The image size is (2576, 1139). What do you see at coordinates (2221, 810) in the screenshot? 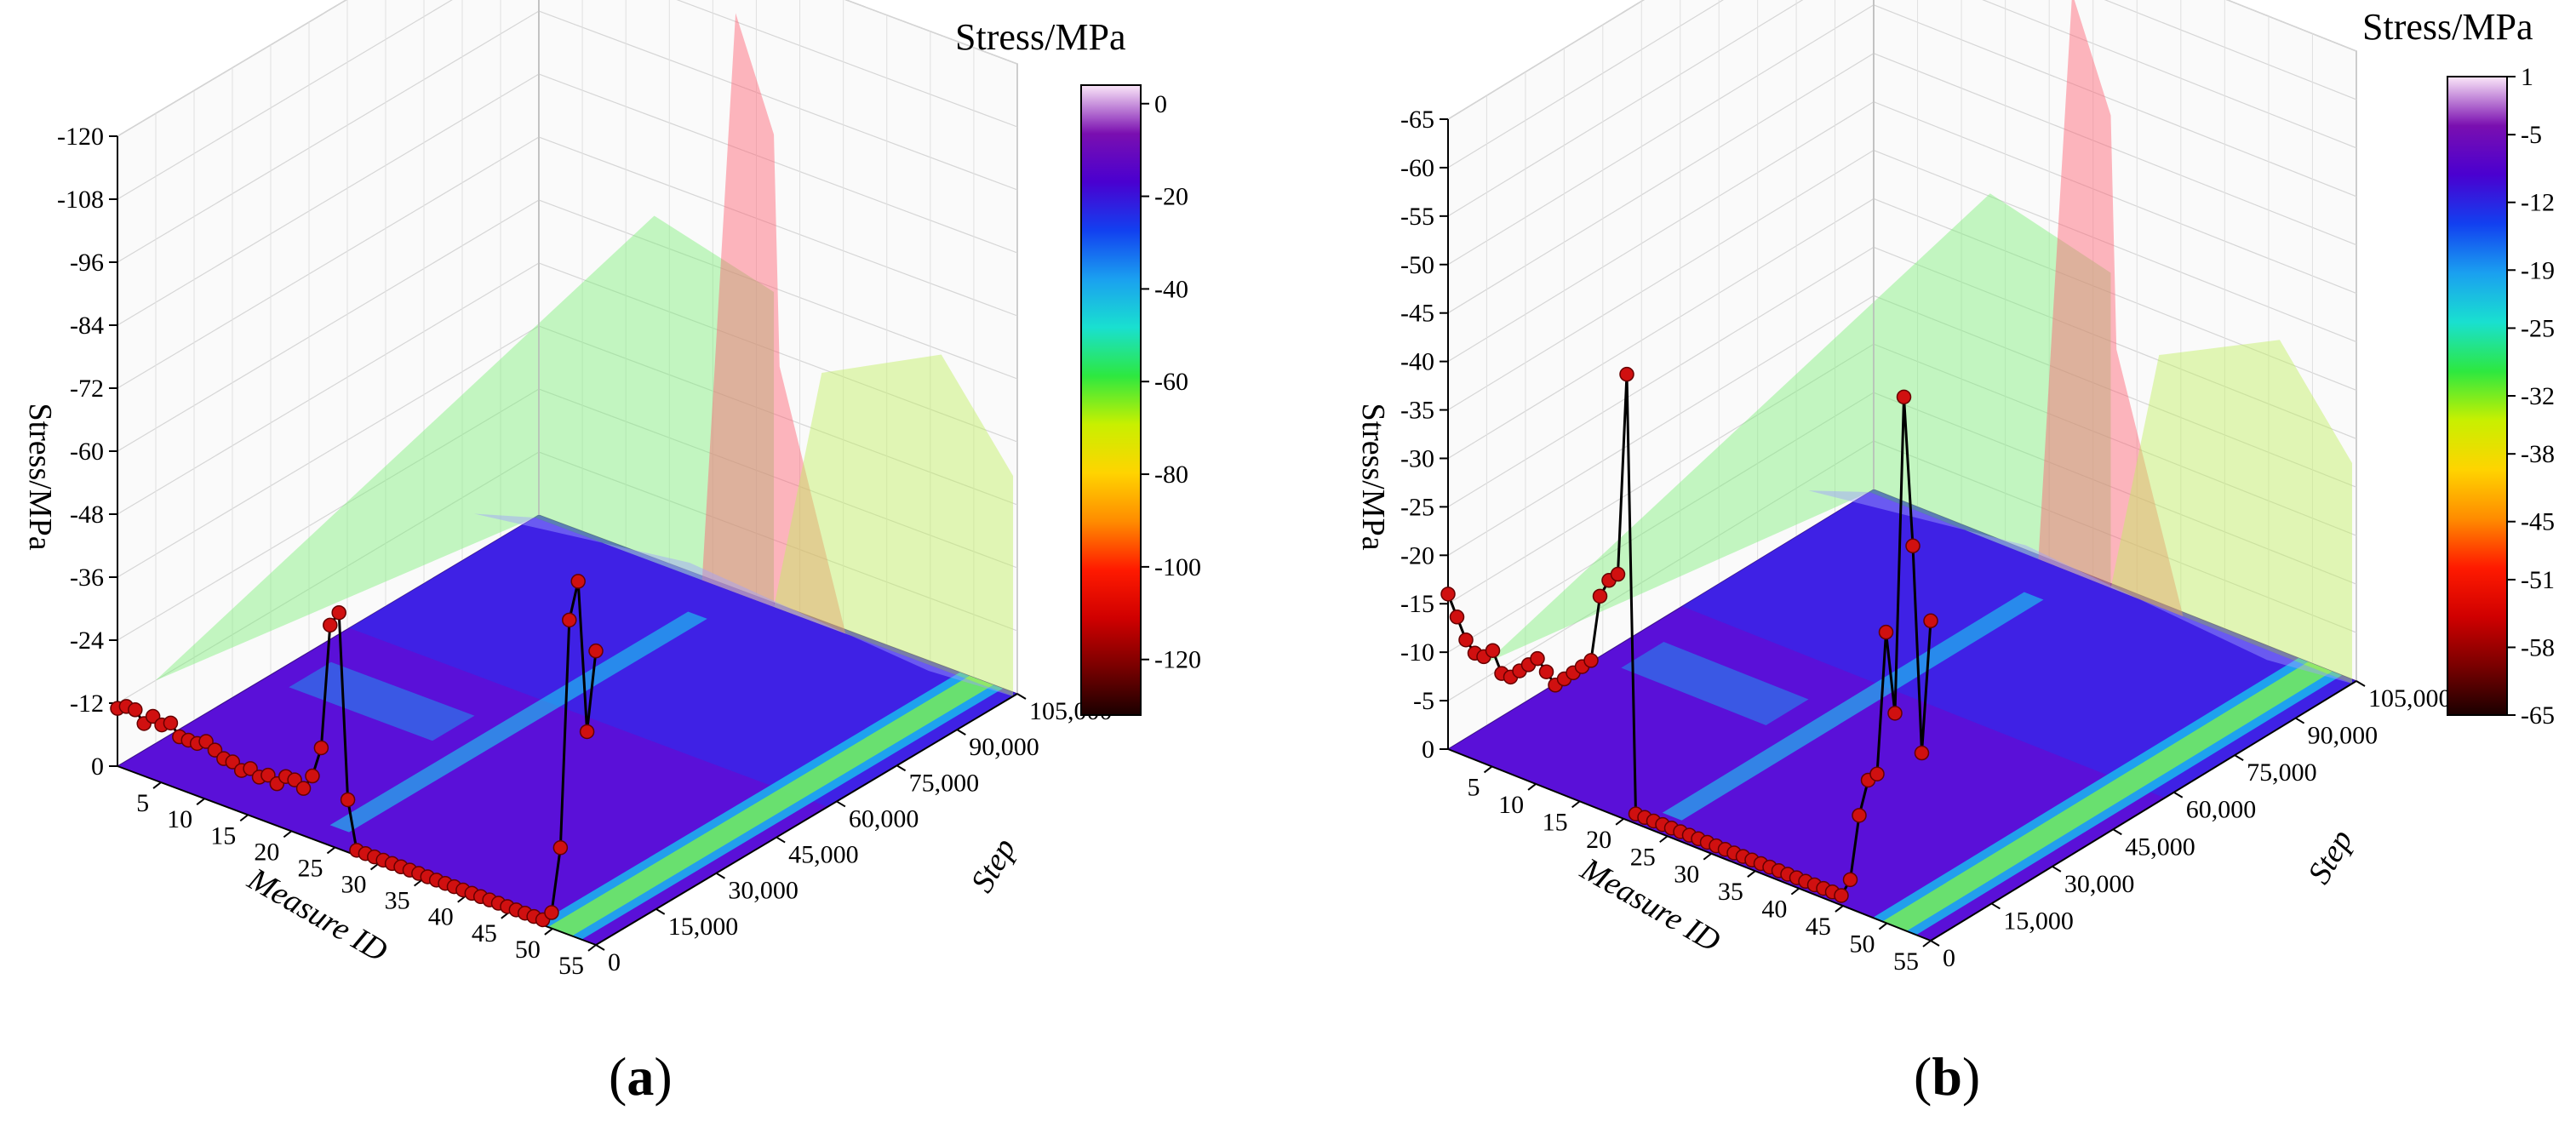
I see `y-tick-label: 60,000` at bounding box center [2221, 810].